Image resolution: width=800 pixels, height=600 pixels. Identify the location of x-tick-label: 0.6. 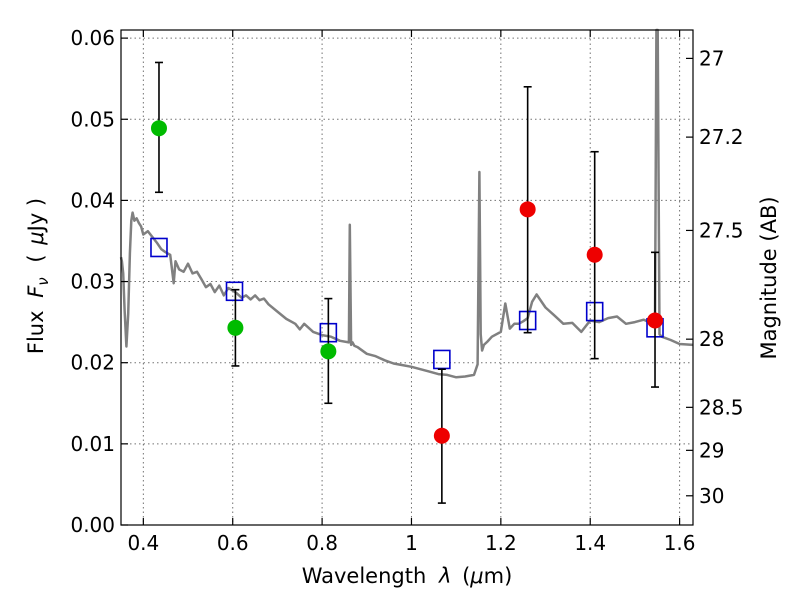
(233, 543).